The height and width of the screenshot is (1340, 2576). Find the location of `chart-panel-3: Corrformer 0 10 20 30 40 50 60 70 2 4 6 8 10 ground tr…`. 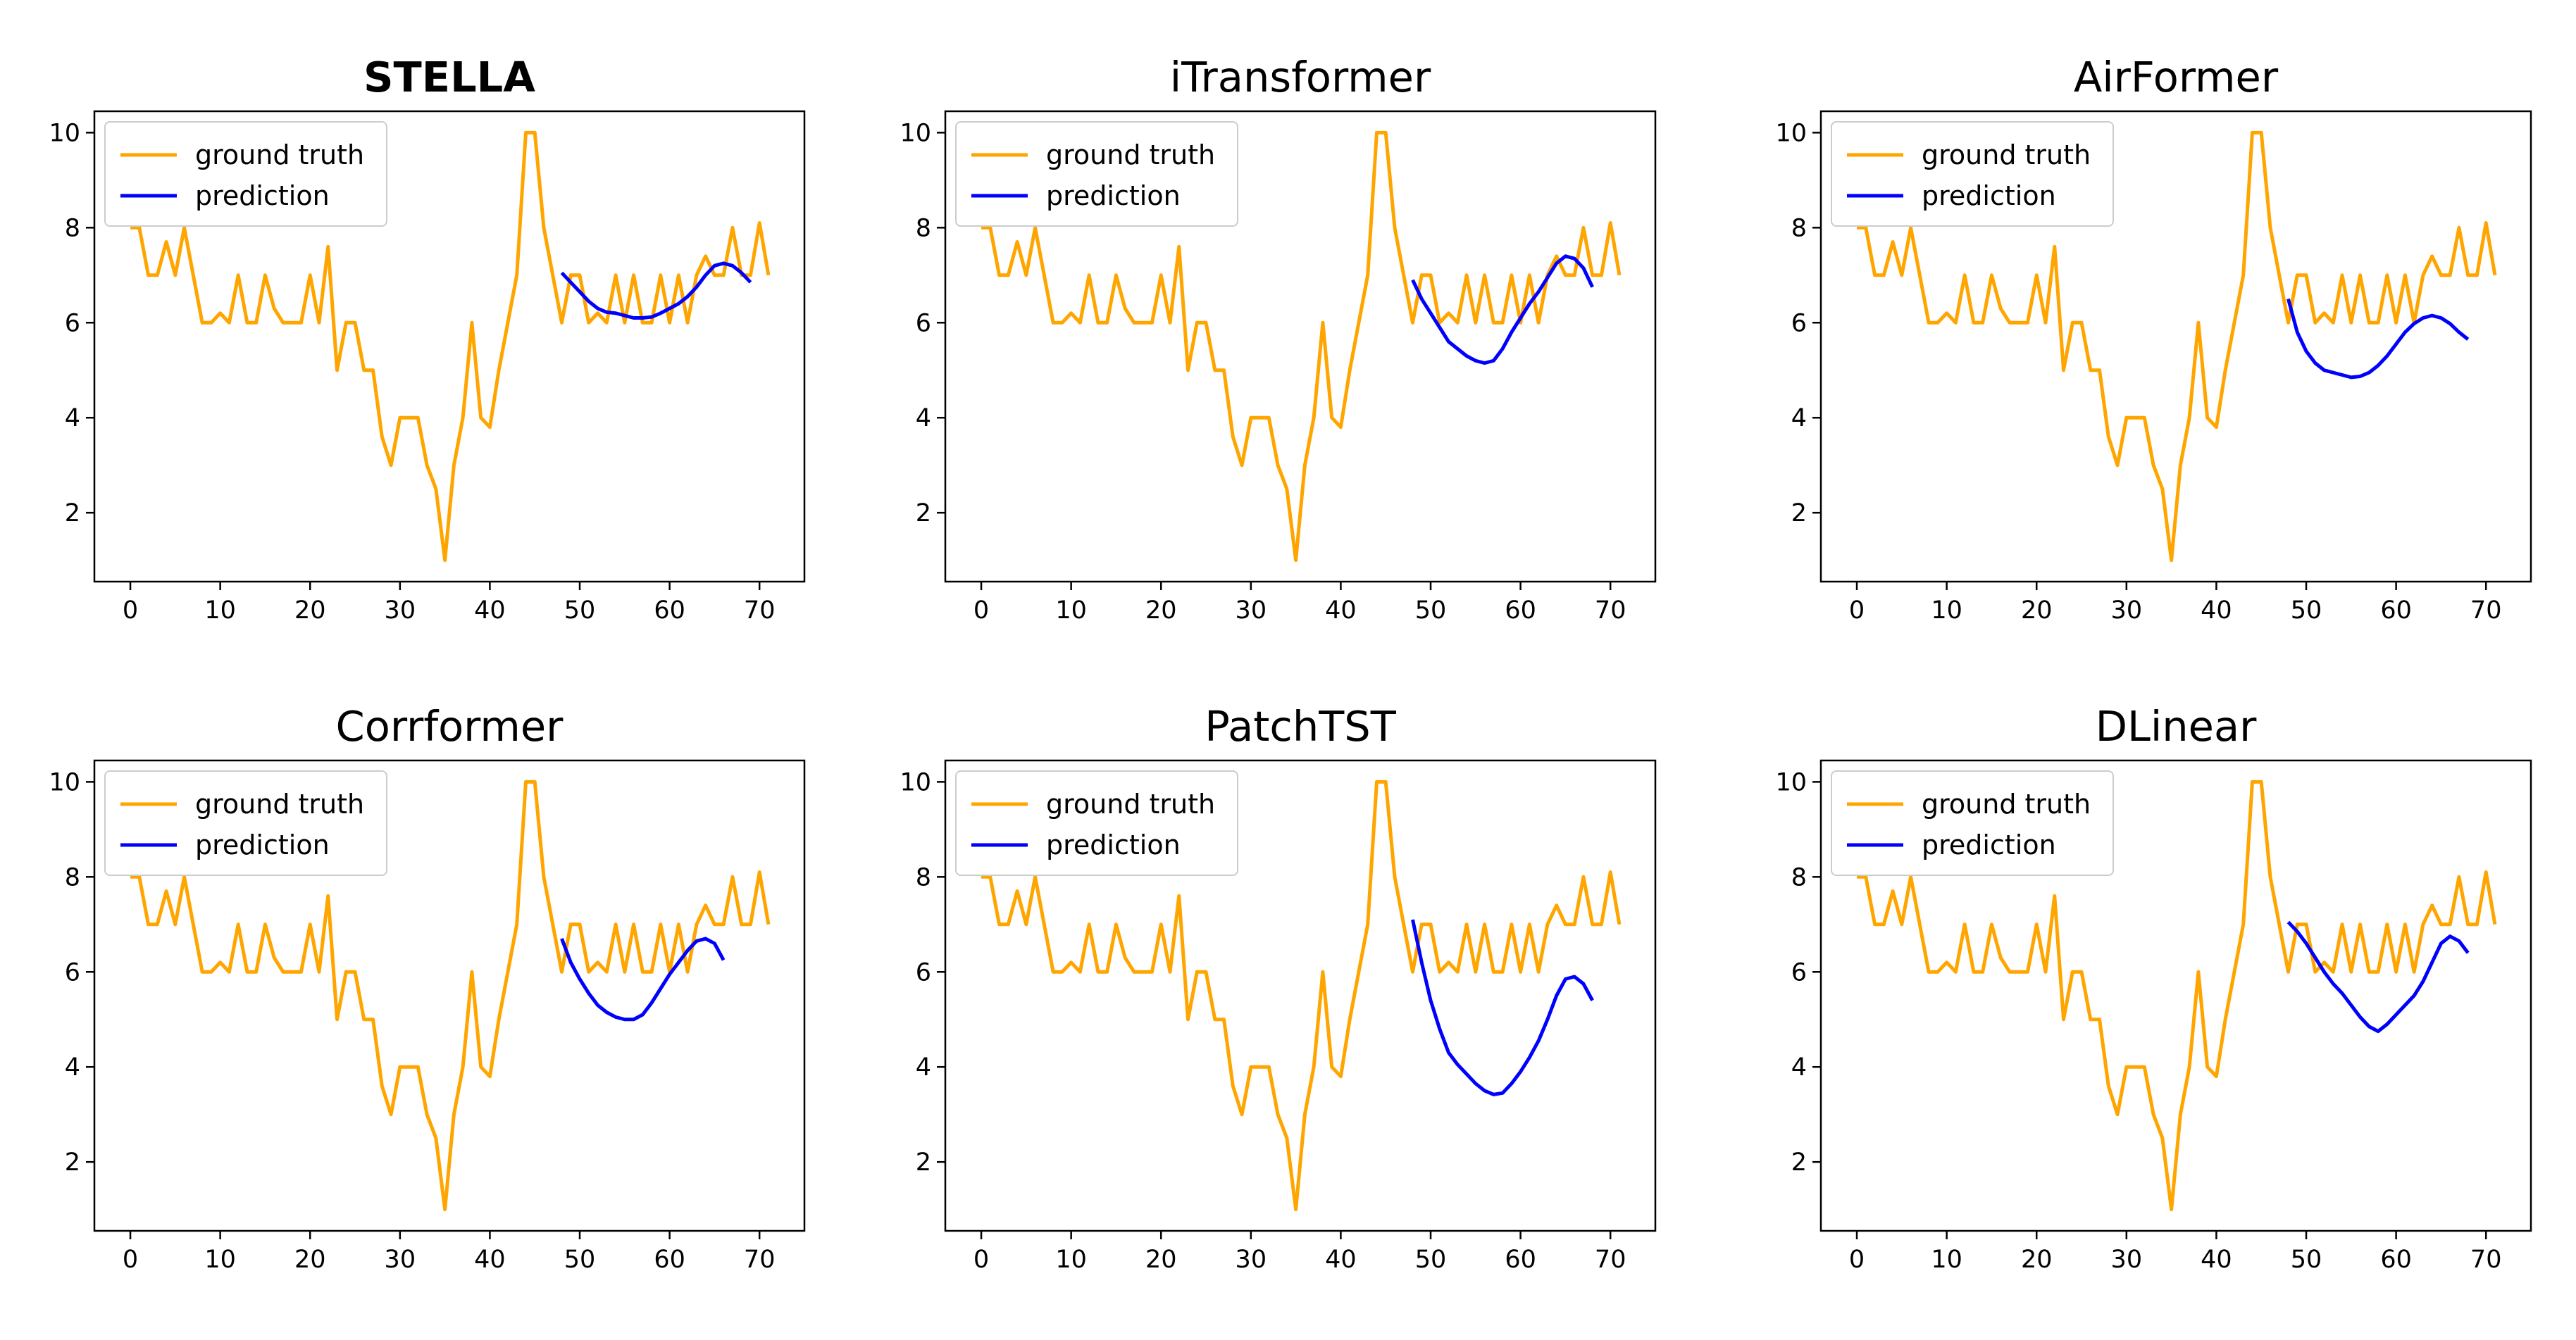

chart-panel-3: Corrformer 0 10 20 30 40 50 60 70 2 4 6 8 10 ground tr… is located at coordinates (427, 988).